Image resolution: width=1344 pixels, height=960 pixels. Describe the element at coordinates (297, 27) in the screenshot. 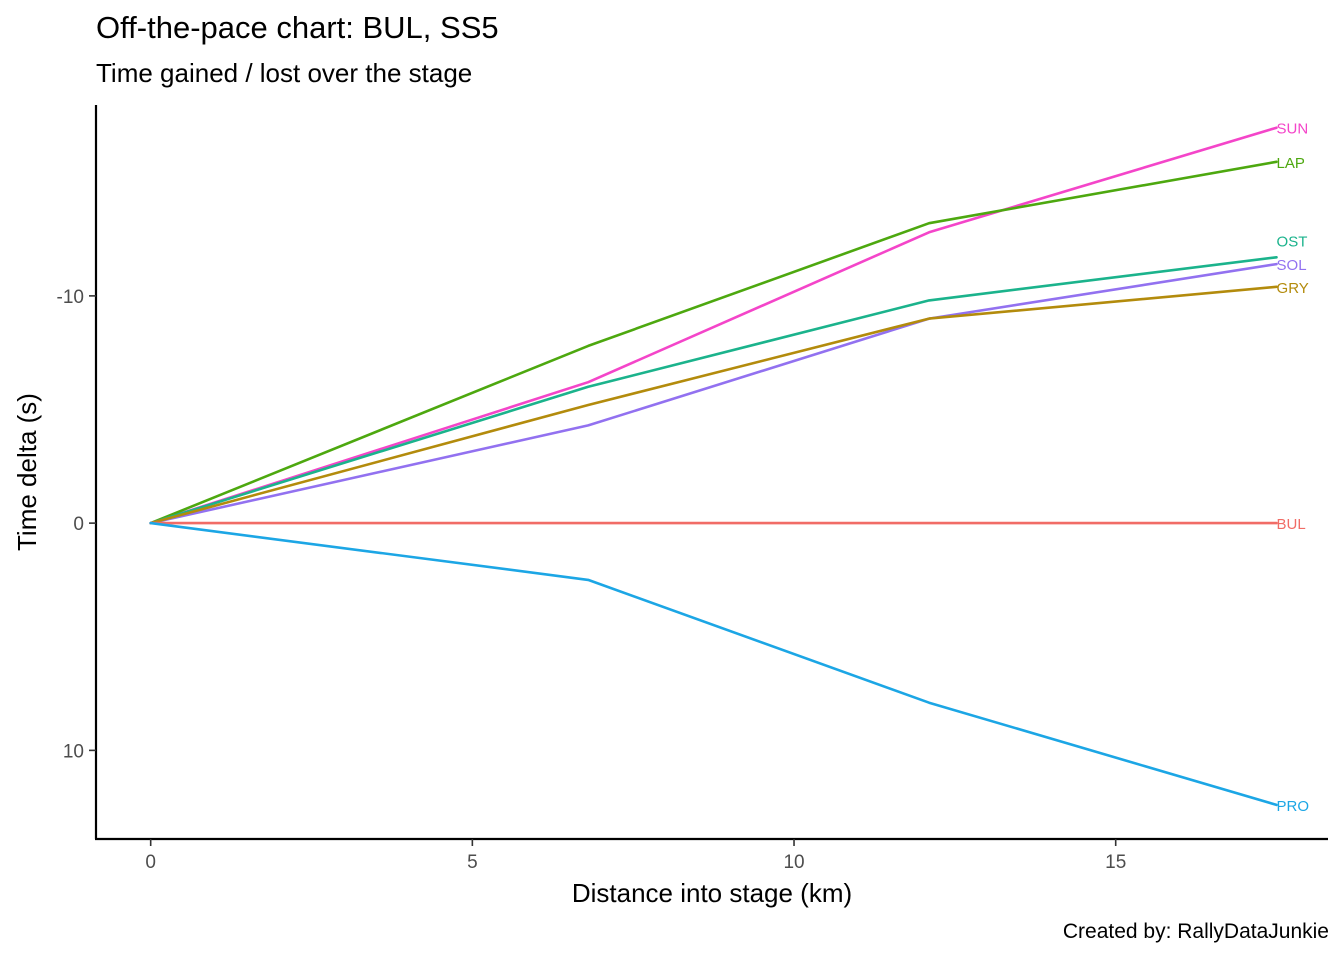

I see `chart-title: Off-the-pace chart: BUL, SS5` at that location.